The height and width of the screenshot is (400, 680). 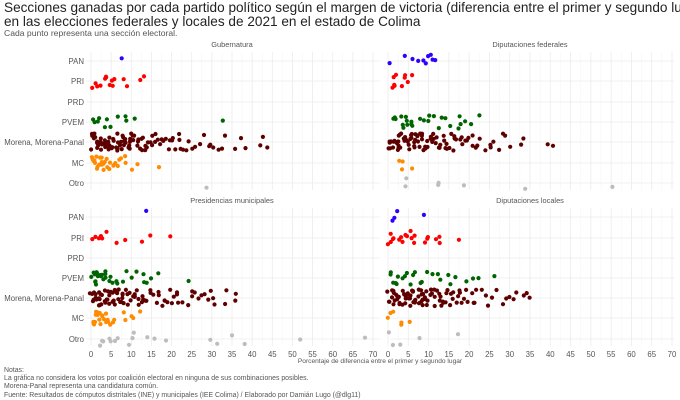 What do you see at coordinates (171, 354) in the screenshot?
I see `x-tick-label: 20` at bounding box center [171, 354].